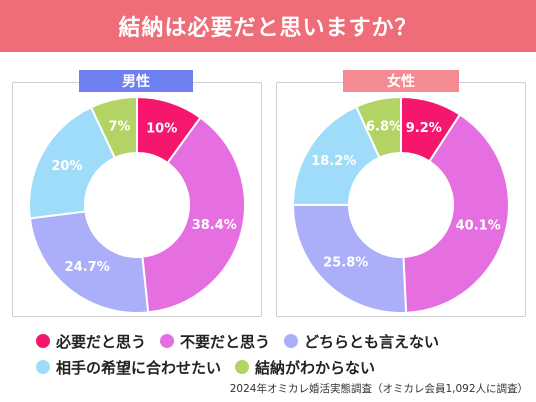 This screenshot has height=402, width=536. I want to click on slice-label-unnecessary: 40.1%, so click(478, 225).